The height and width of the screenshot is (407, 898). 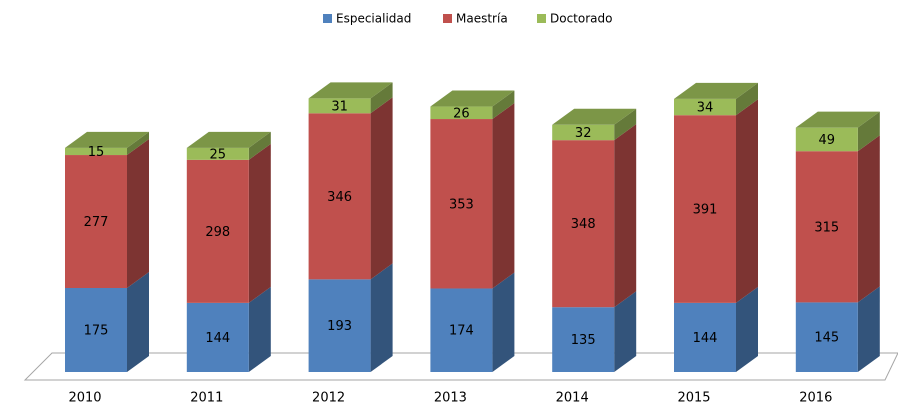 I want to click on data-label: 175, so click(x=96, y=331).